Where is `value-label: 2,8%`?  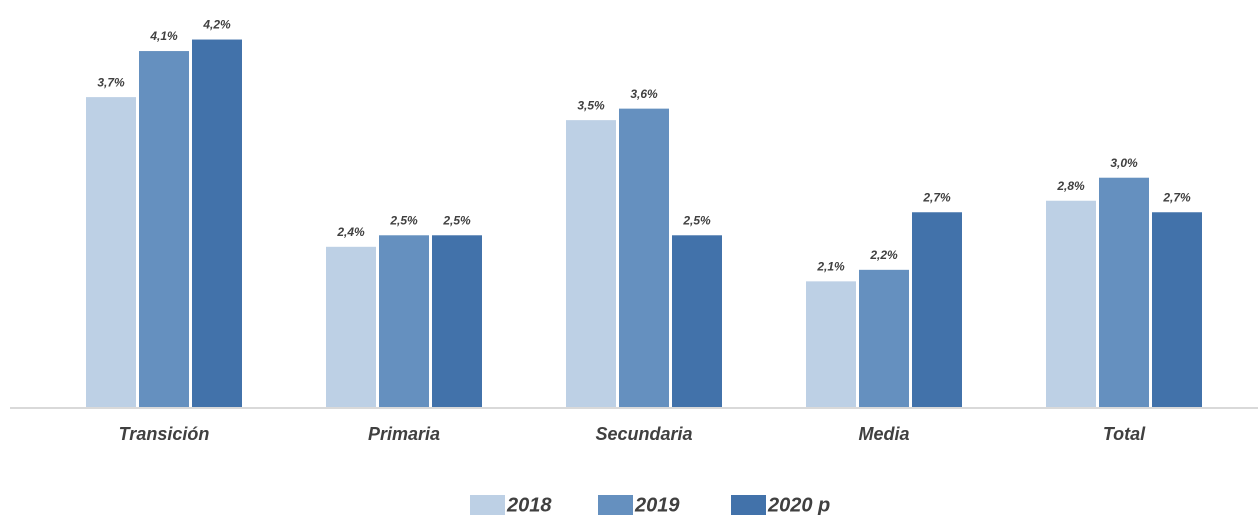
value-label: 2,8% is located at coordinates (1070, 186).